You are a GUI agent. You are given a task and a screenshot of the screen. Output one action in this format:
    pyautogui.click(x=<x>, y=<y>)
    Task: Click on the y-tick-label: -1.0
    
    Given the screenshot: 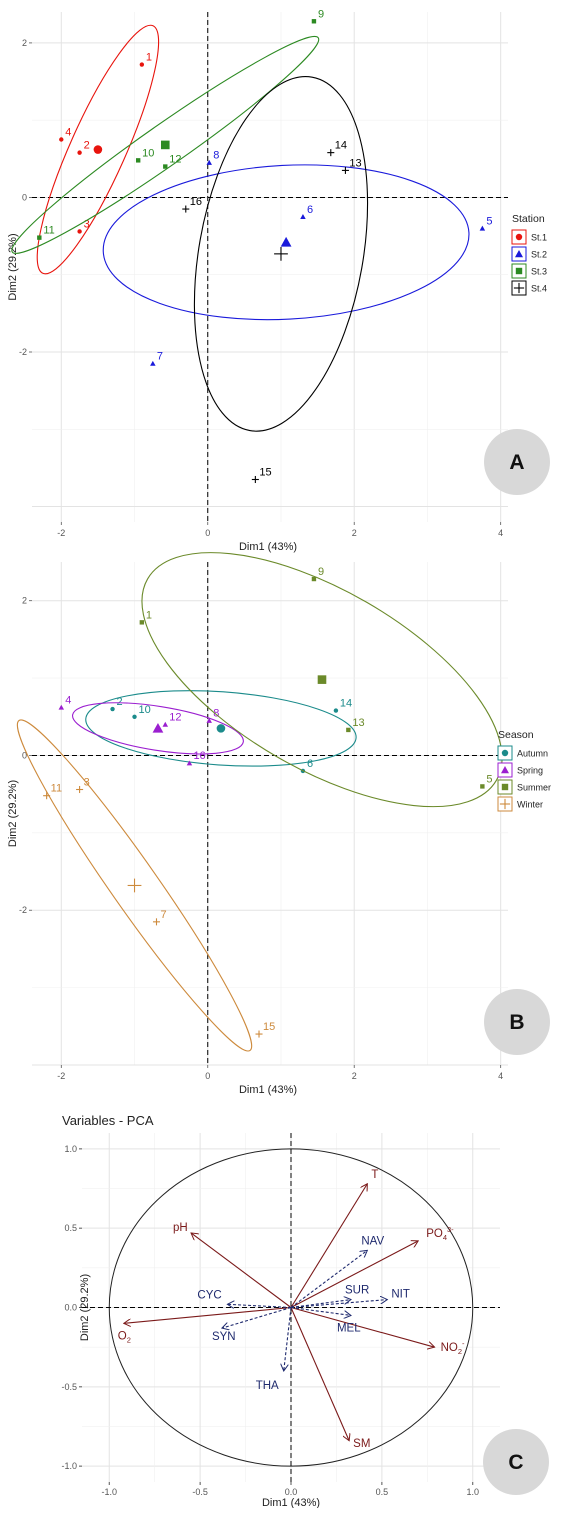 What is the action you would take?
    pyautogui.click(x=69, y=1466)
    